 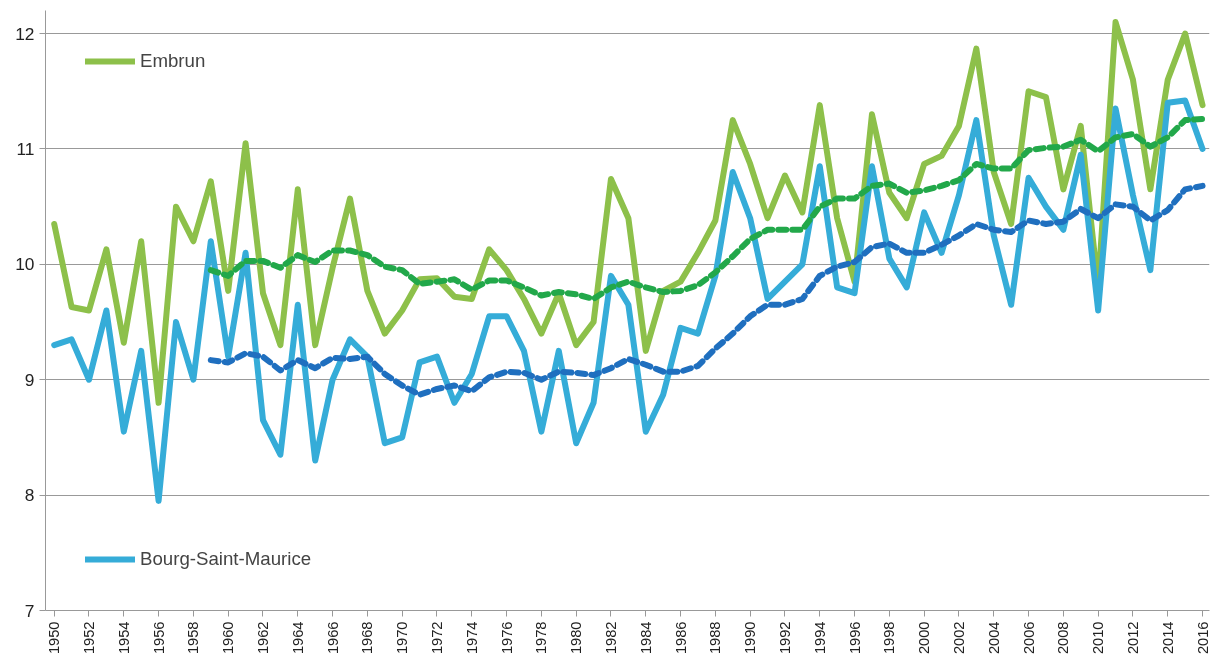 What do you see at coordinates (715, 638) in the screenshot?
I see `x-tick-label: 1988` at bounding box center [715, 638].